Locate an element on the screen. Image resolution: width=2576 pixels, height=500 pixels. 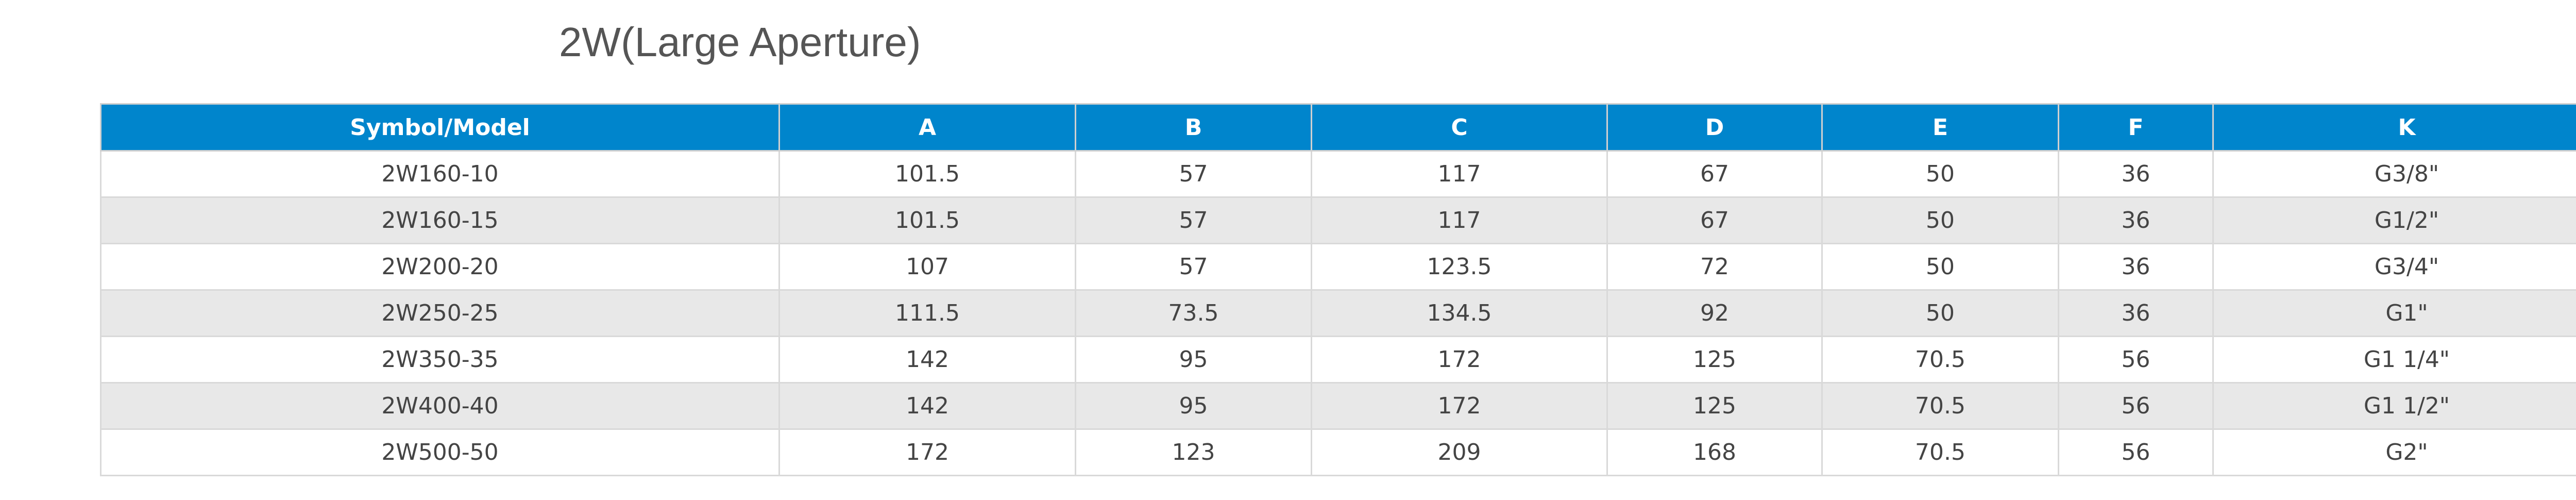
table-row: 2W500-50 172 123 209 168 70.5 56 G2" is located at coordinates (1338, 452).